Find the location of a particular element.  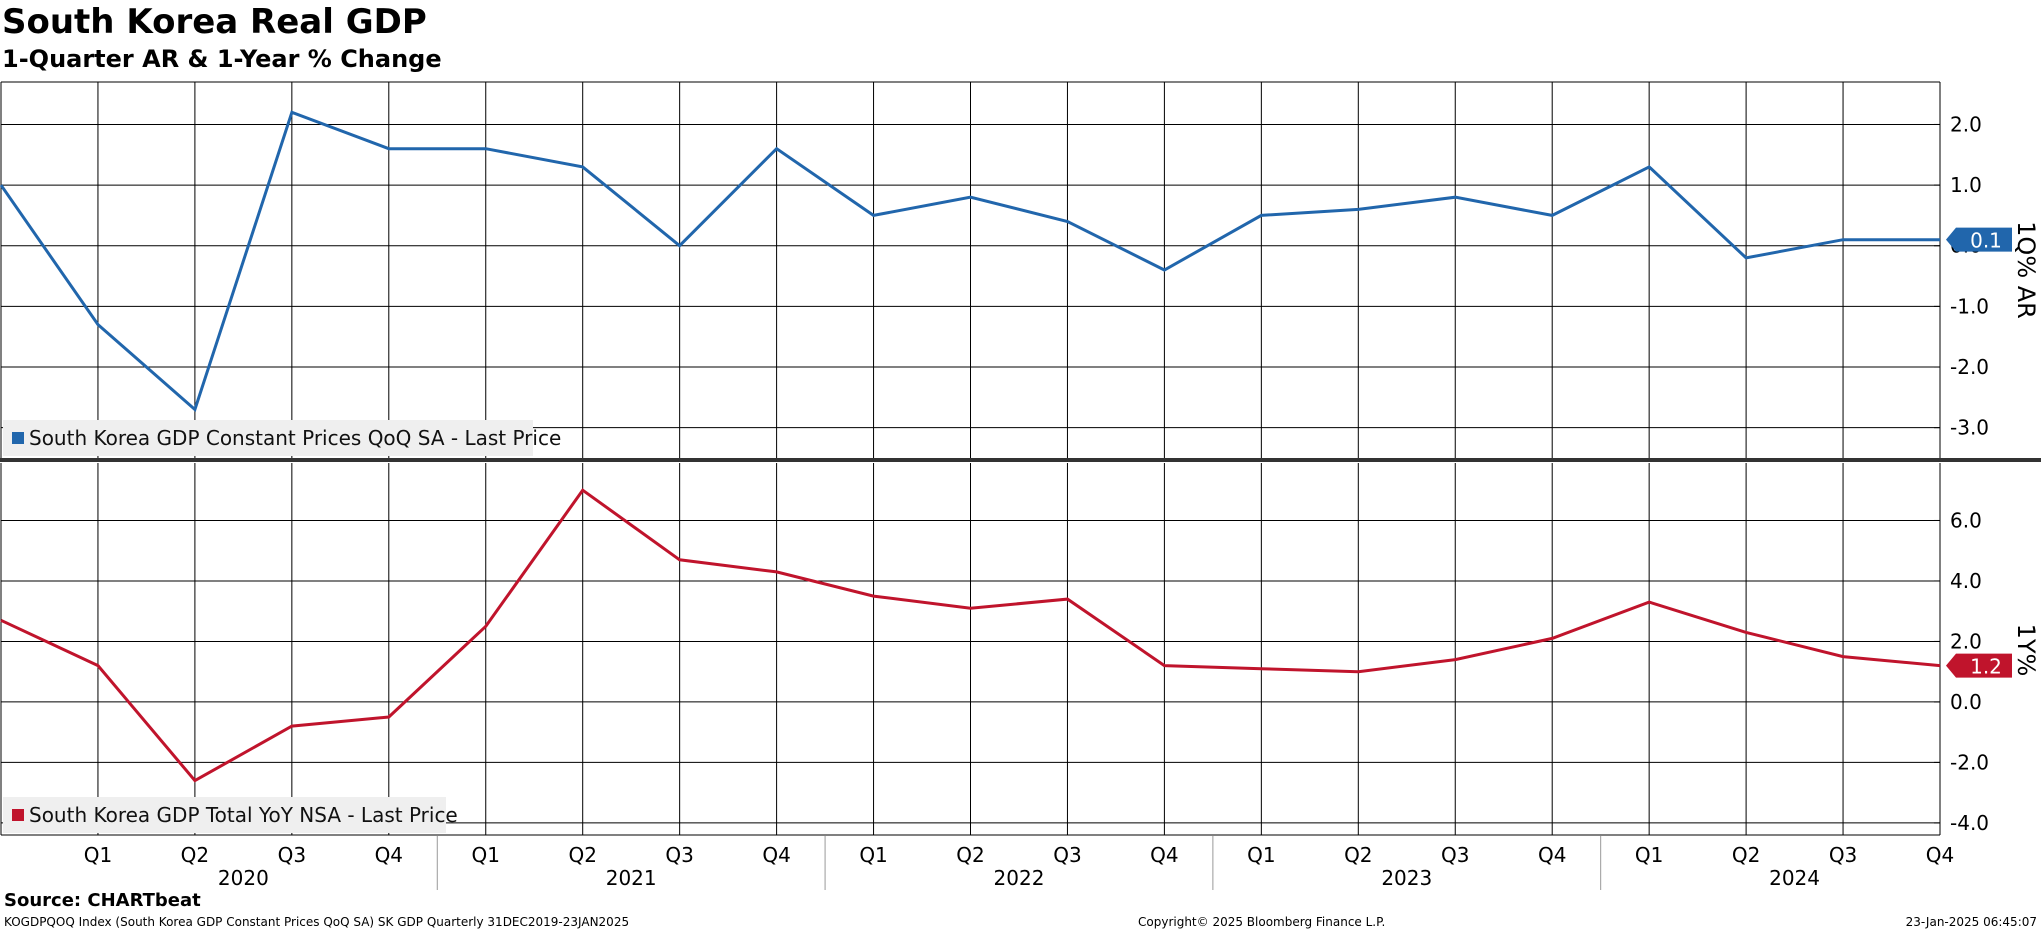

timestamp: 23-Jan-2025 06:45:07 is located at coordinates (1971, 922).